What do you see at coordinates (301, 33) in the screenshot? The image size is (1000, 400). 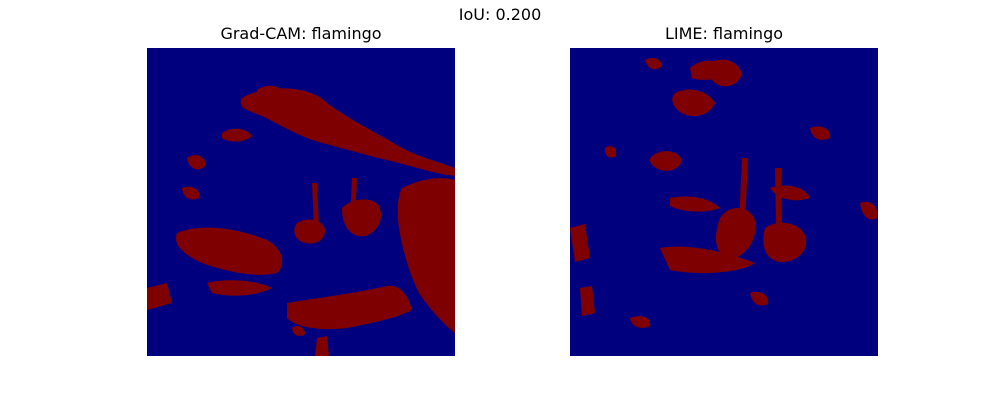 I see `gradcam-panel-title: Grad-CAM: flamingo` at bounding box center [301, 33].